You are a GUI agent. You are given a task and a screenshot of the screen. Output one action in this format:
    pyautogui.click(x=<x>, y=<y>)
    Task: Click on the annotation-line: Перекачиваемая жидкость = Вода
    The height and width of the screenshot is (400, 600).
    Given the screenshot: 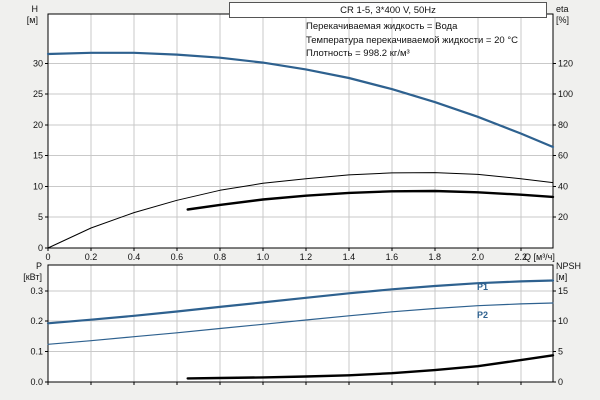 What is the action you would take?
    pyautogui.click(x=382, y=26)
    